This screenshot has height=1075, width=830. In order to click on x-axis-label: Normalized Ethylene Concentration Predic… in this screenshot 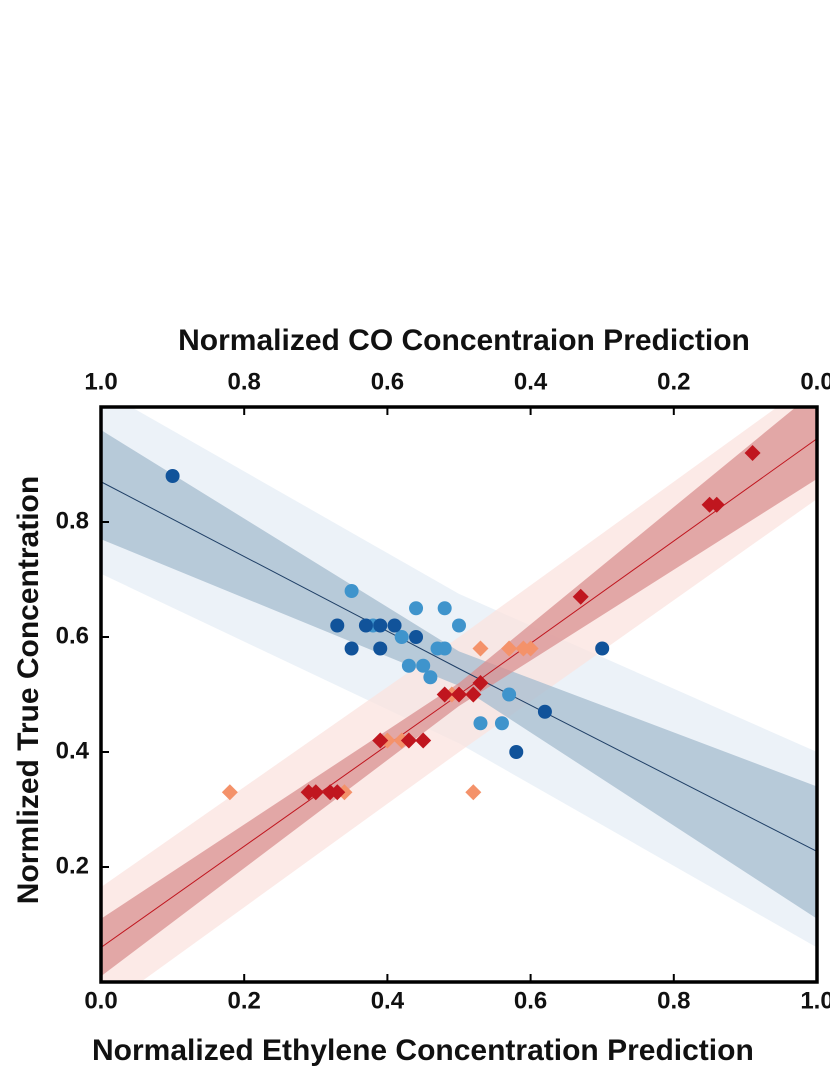, I will do `click(423, 1050)`.